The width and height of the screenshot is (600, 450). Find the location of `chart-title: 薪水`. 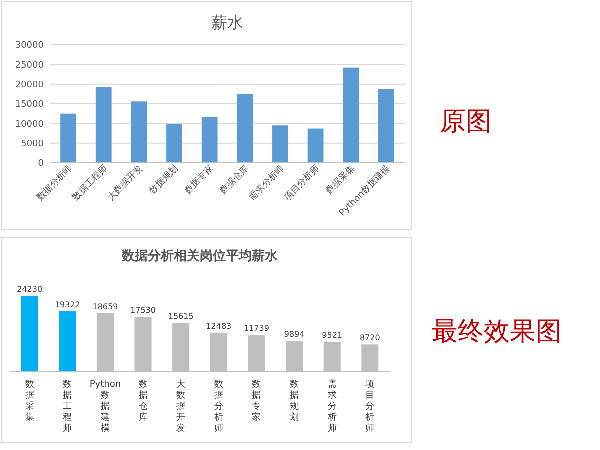

chart-title: 薪水 is located at coordinates (228, 22).